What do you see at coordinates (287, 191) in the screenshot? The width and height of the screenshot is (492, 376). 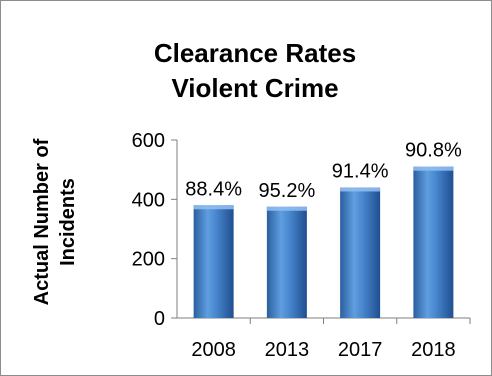 I see `data-label: 95.2%` at bounding box center [287, 191].